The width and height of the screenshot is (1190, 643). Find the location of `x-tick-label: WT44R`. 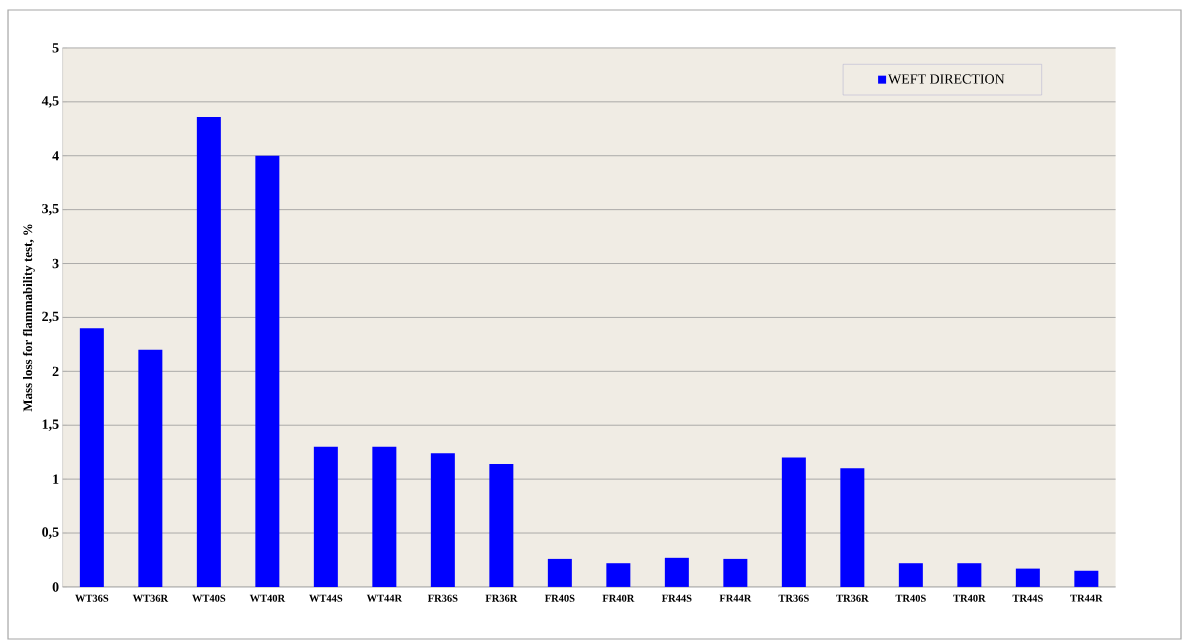

x-tick-label: WT44R is located at coordinates (384, 598).